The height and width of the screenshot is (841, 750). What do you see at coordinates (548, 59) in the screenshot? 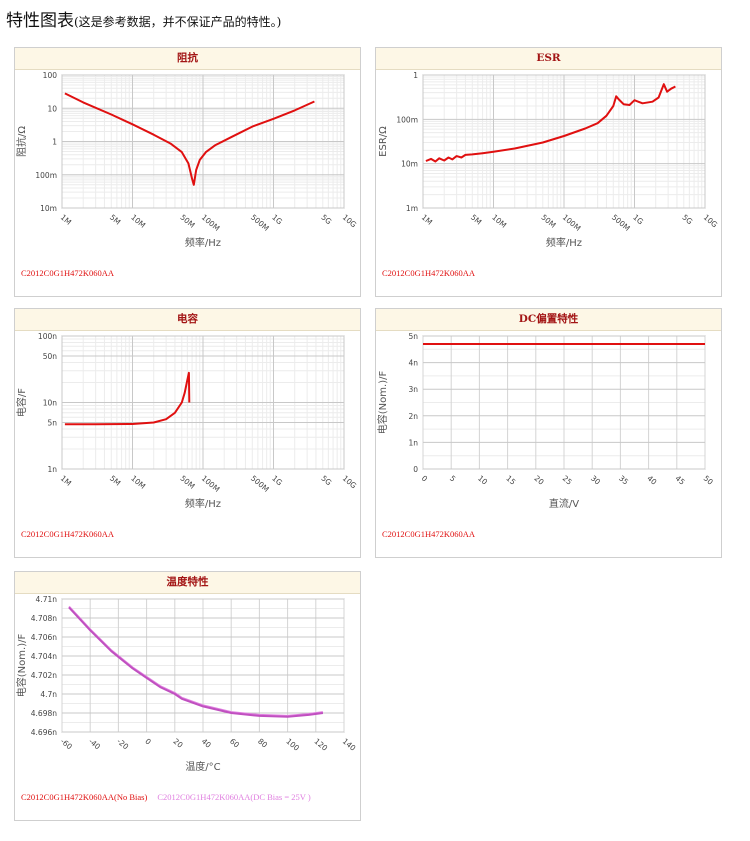
I see `chart-title: ESR` at bounding box center [548, 59].